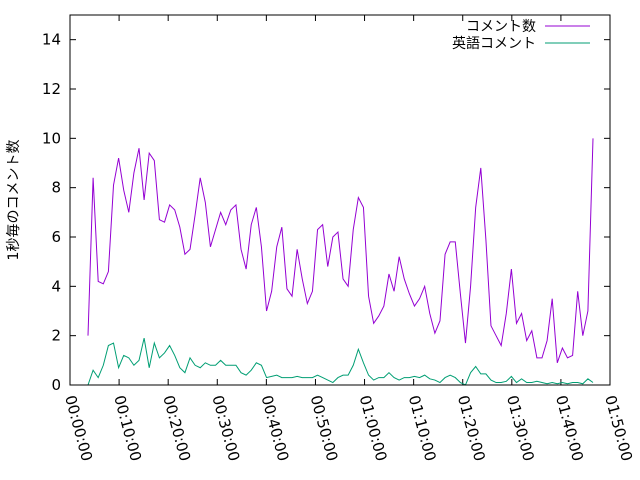  I want to click on x-tick-label: 01:40:00, so click(569, 428).